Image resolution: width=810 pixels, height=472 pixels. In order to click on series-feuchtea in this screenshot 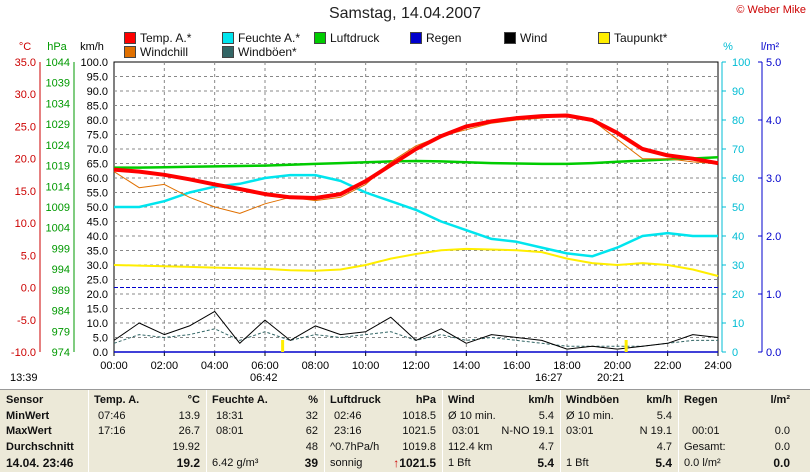, I will do `click(416, 215)`.